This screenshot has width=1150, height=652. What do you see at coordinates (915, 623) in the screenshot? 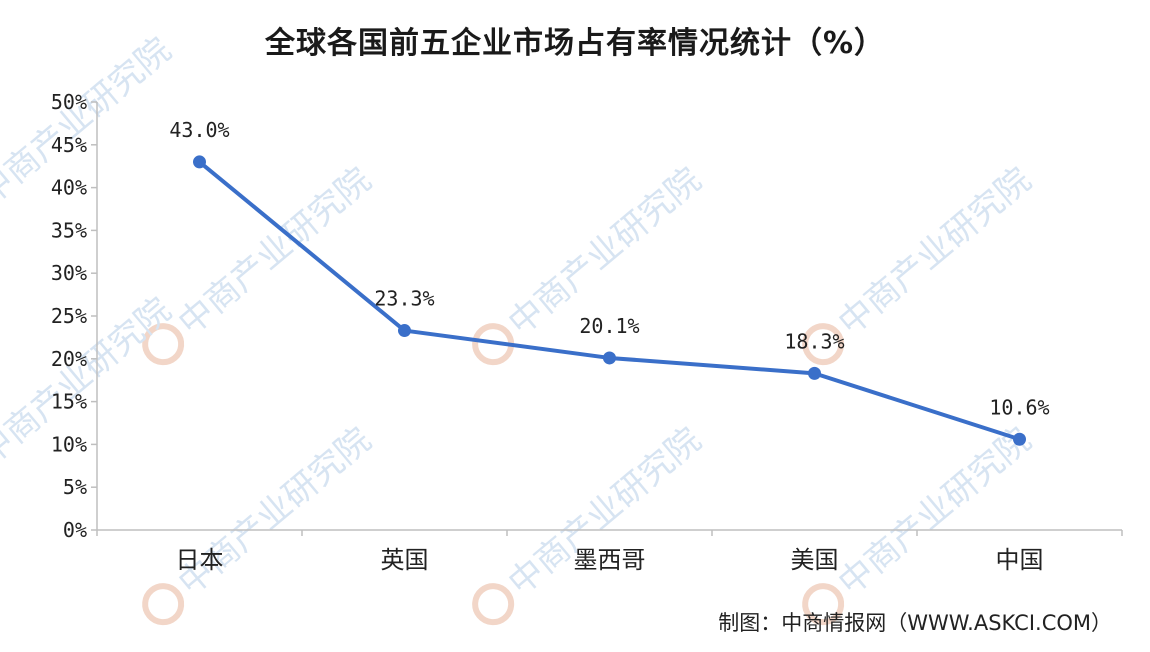
I see `source-note: 制图：中商情报网（WWW.ASKCI.COM）` at bounding box center [915, 623].